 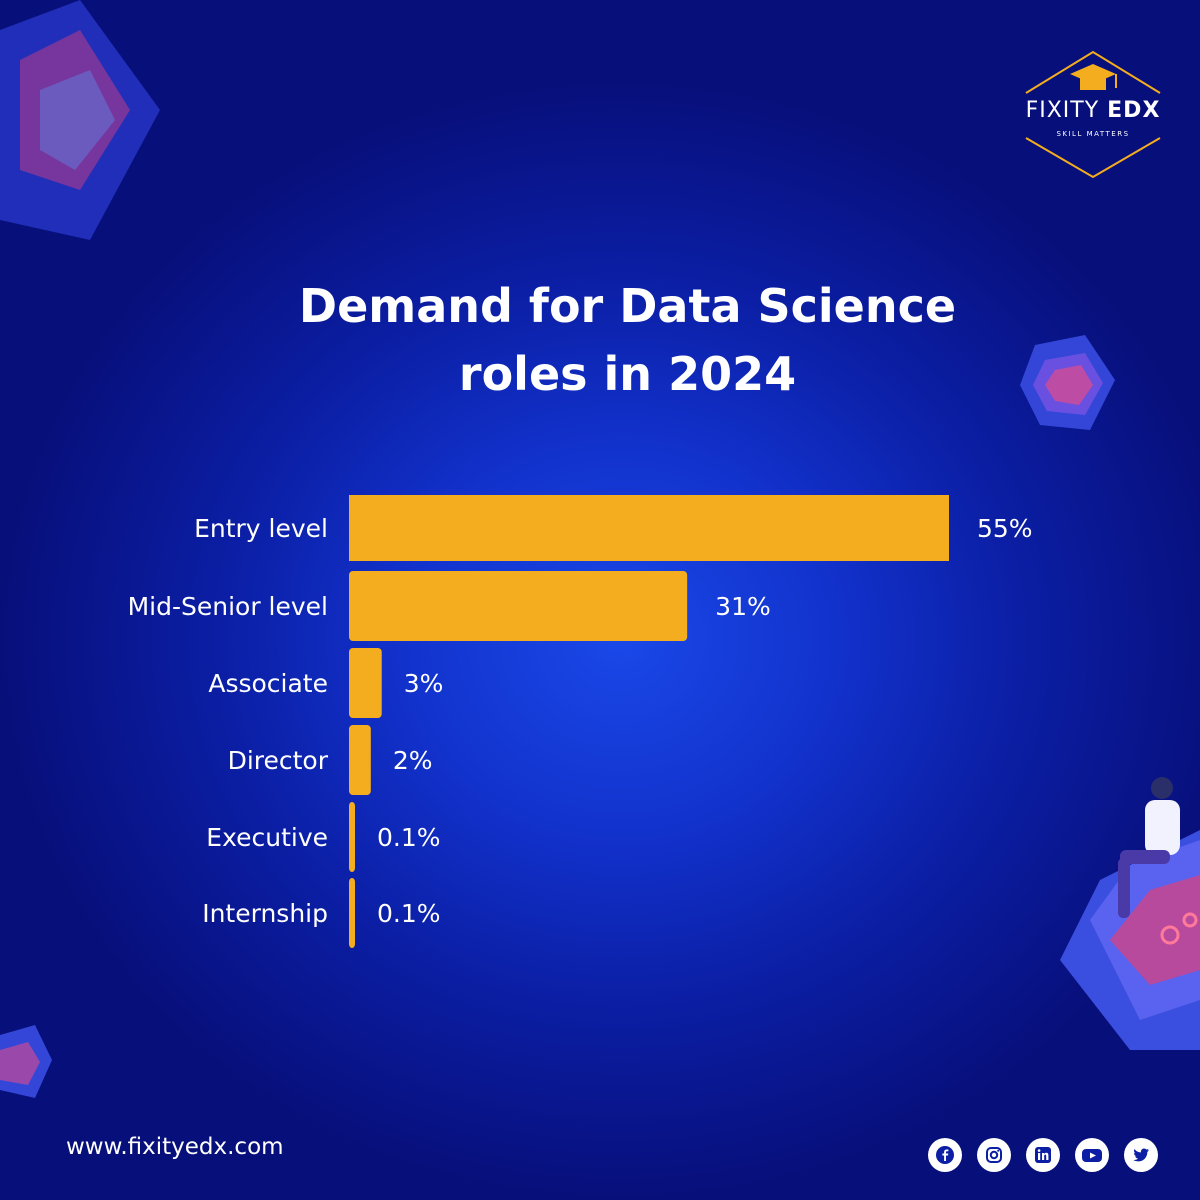 I want to click on value-label-internship: 0.1%, so click(x=409, y=913).